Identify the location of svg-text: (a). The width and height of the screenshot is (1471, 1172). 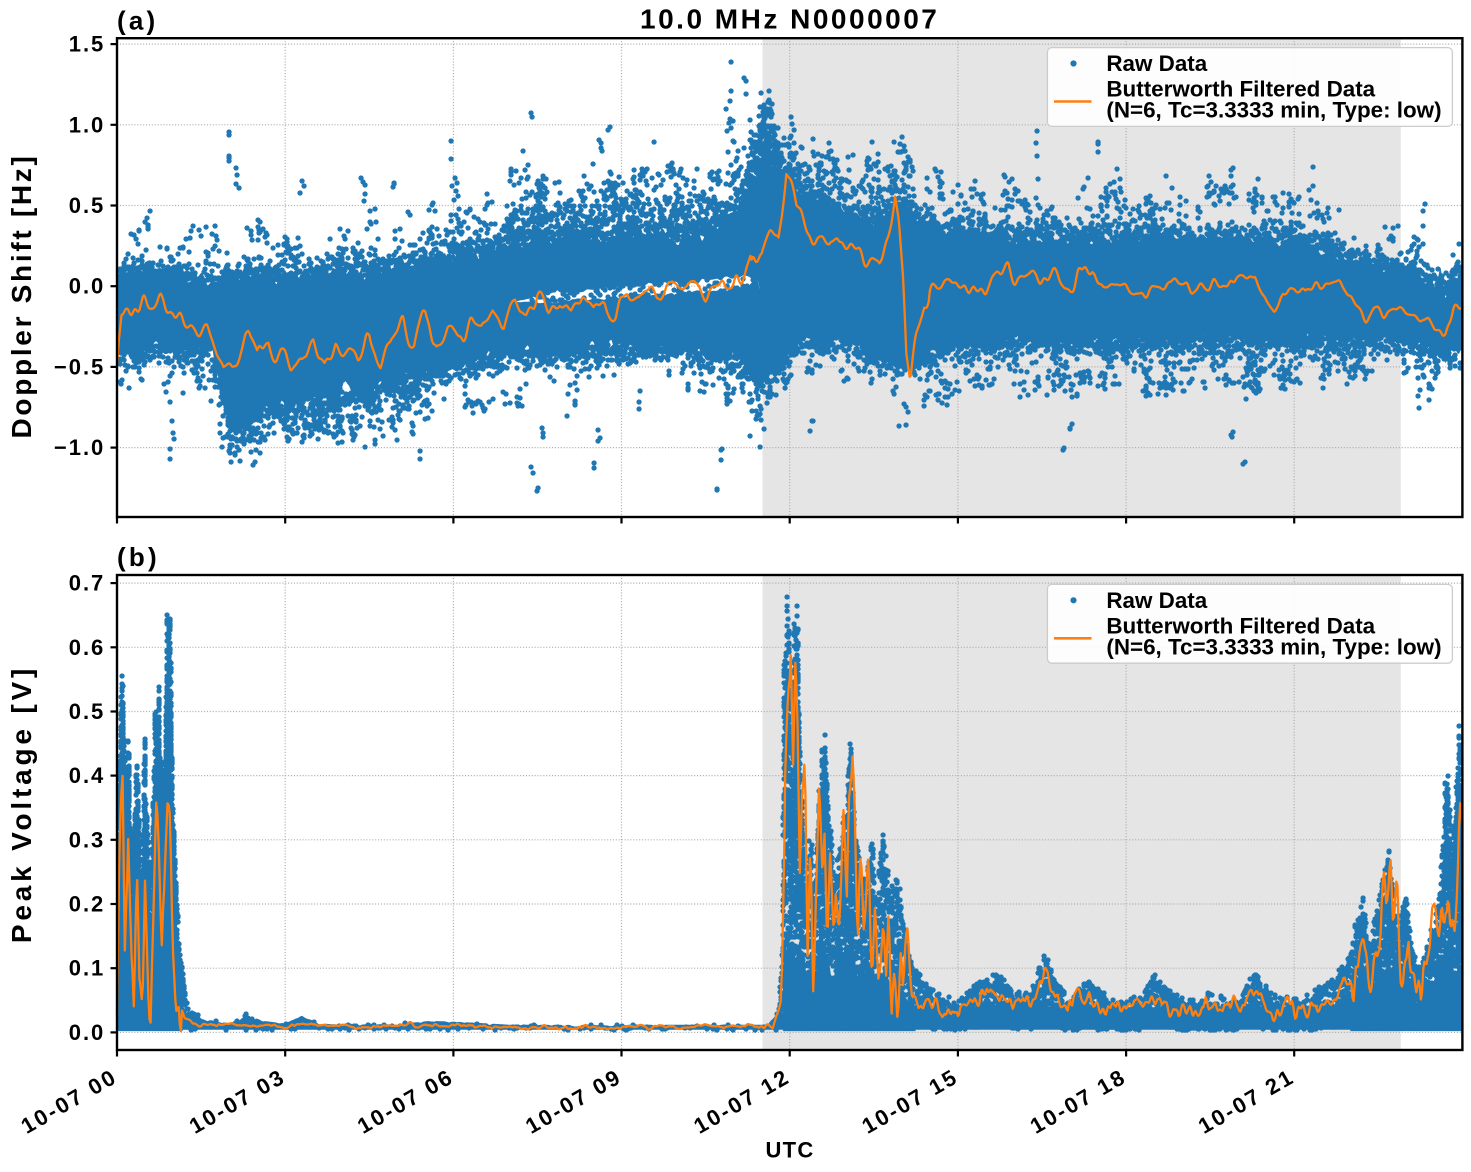
(137, 20).